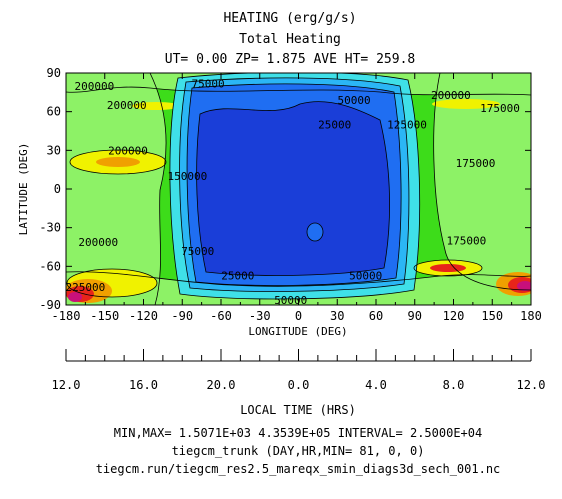 The image size is (562, 499). What do you see at coordinates (221, 316) in the screenshot?
I see `x-tick-label: -60` at bounding box center [221, 316].